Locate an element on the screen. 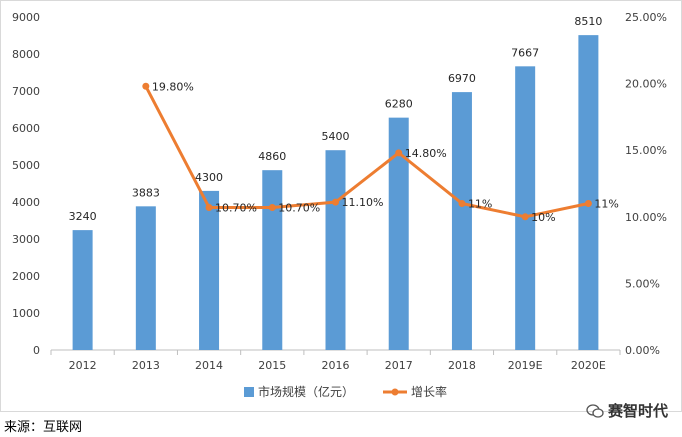 The height and width of the screenshot is (437, 682). y-right-tick-label: 5.00% is located at coordinates (642, 283).